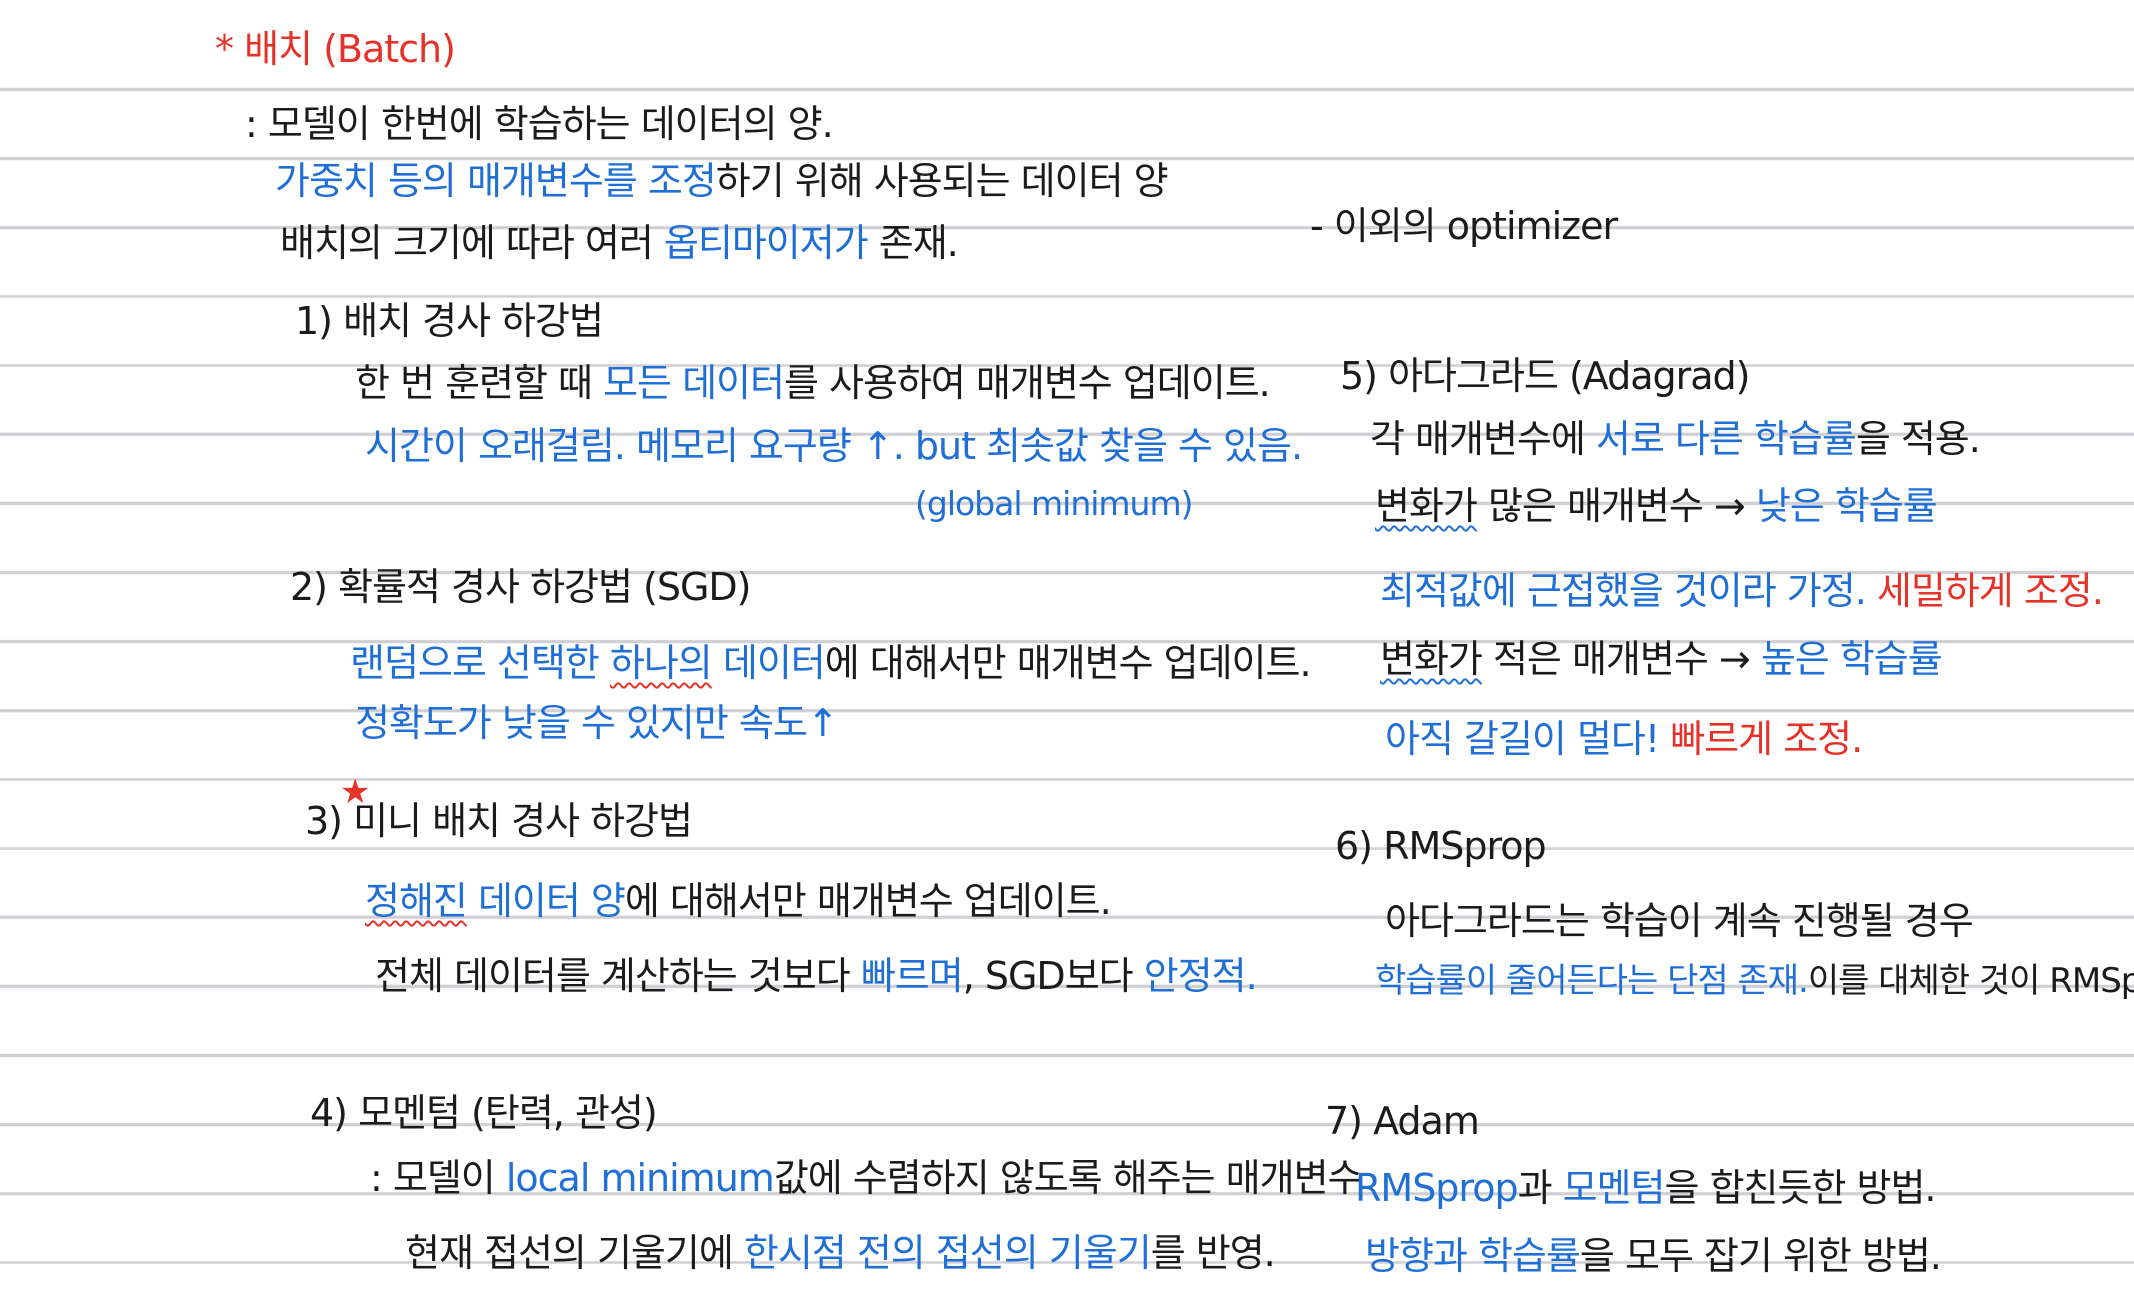 The width and height of the screenshot is (2134, 1301). Describe the element at coordinates (1679, 921) in the screenshot. I see `section-6-desc: 아다그라드는 학습이 계속 진행될 경우` at that location.